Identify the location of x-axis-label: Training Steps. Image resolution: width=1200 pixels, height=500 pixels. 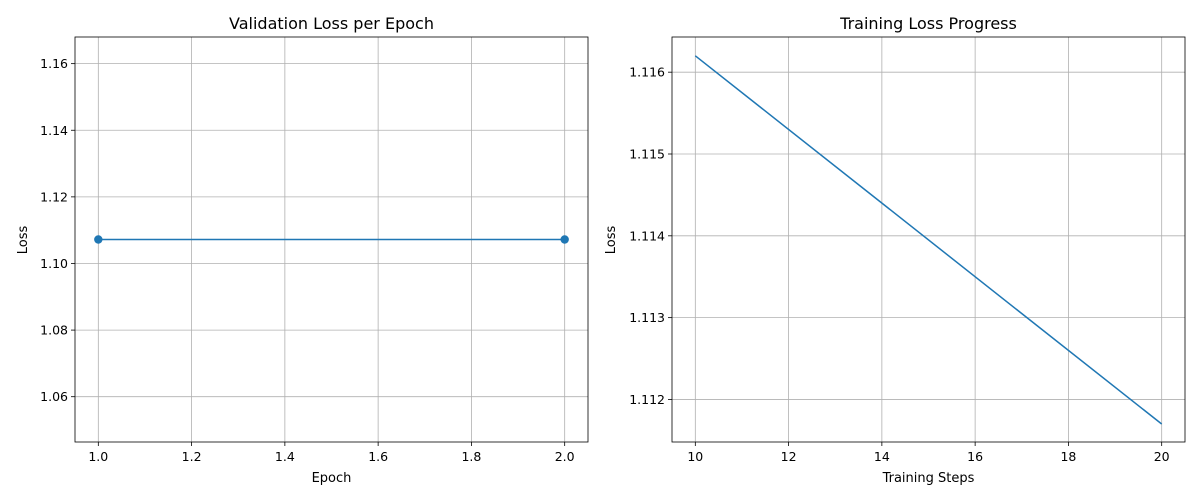
(928, 478).